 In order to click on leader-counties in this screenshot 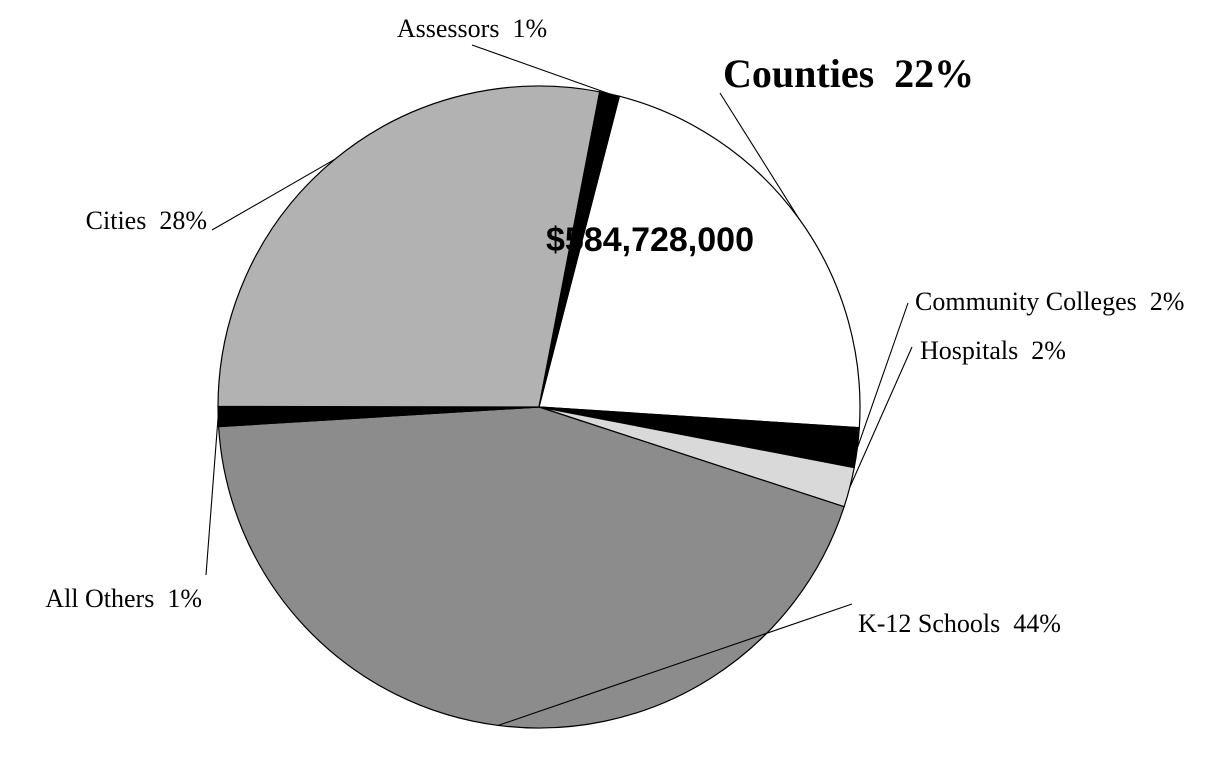, I will do `click(759, 156)`.